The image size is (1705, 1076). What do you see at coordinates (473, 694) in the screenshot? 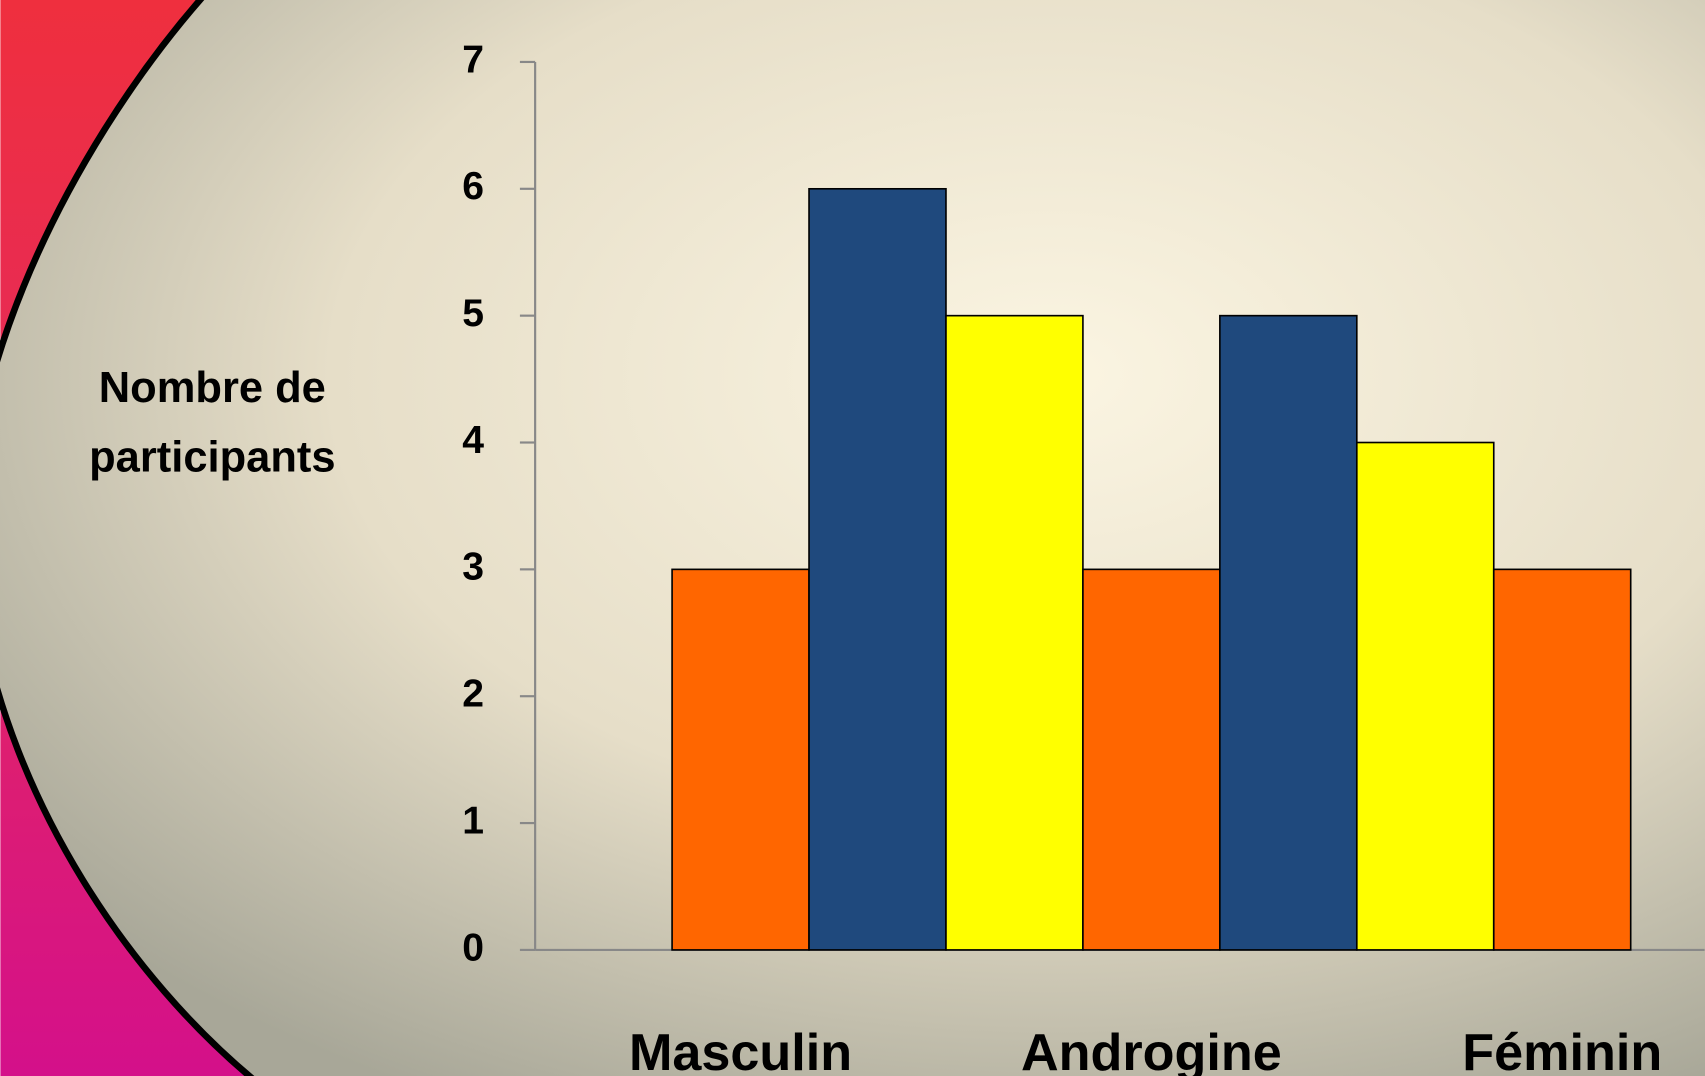
I see `y-tick-label: 2` at bounding box center [473, 694].